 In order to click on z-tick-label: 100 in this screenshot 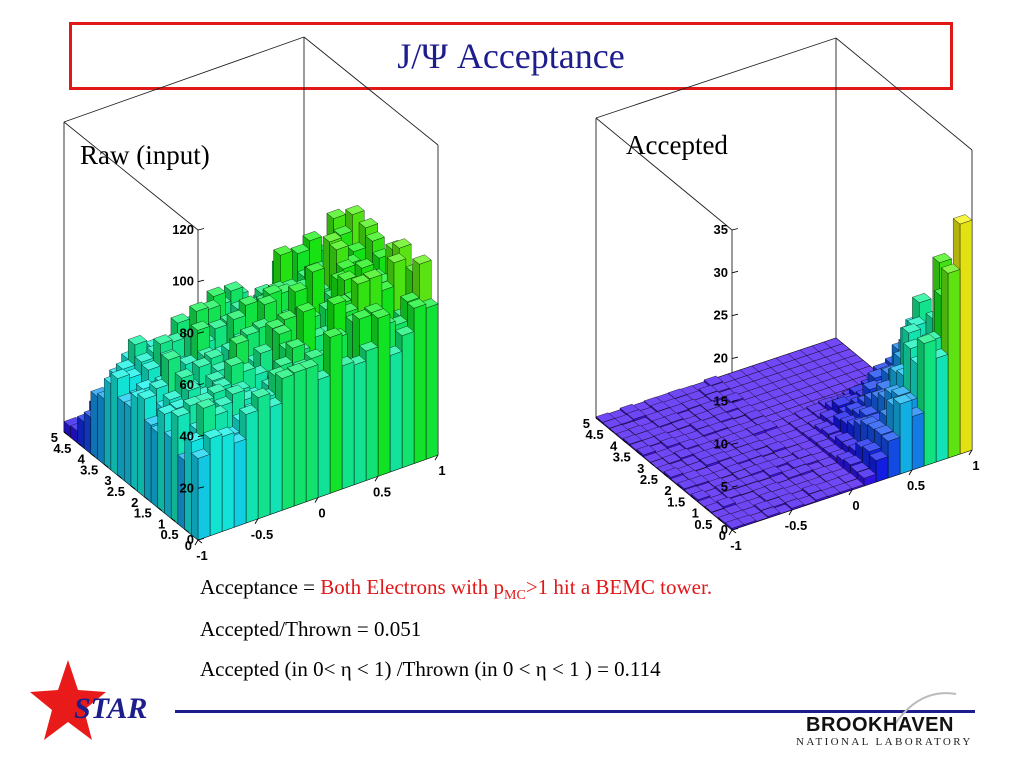, I will do `click(183, 281)`.